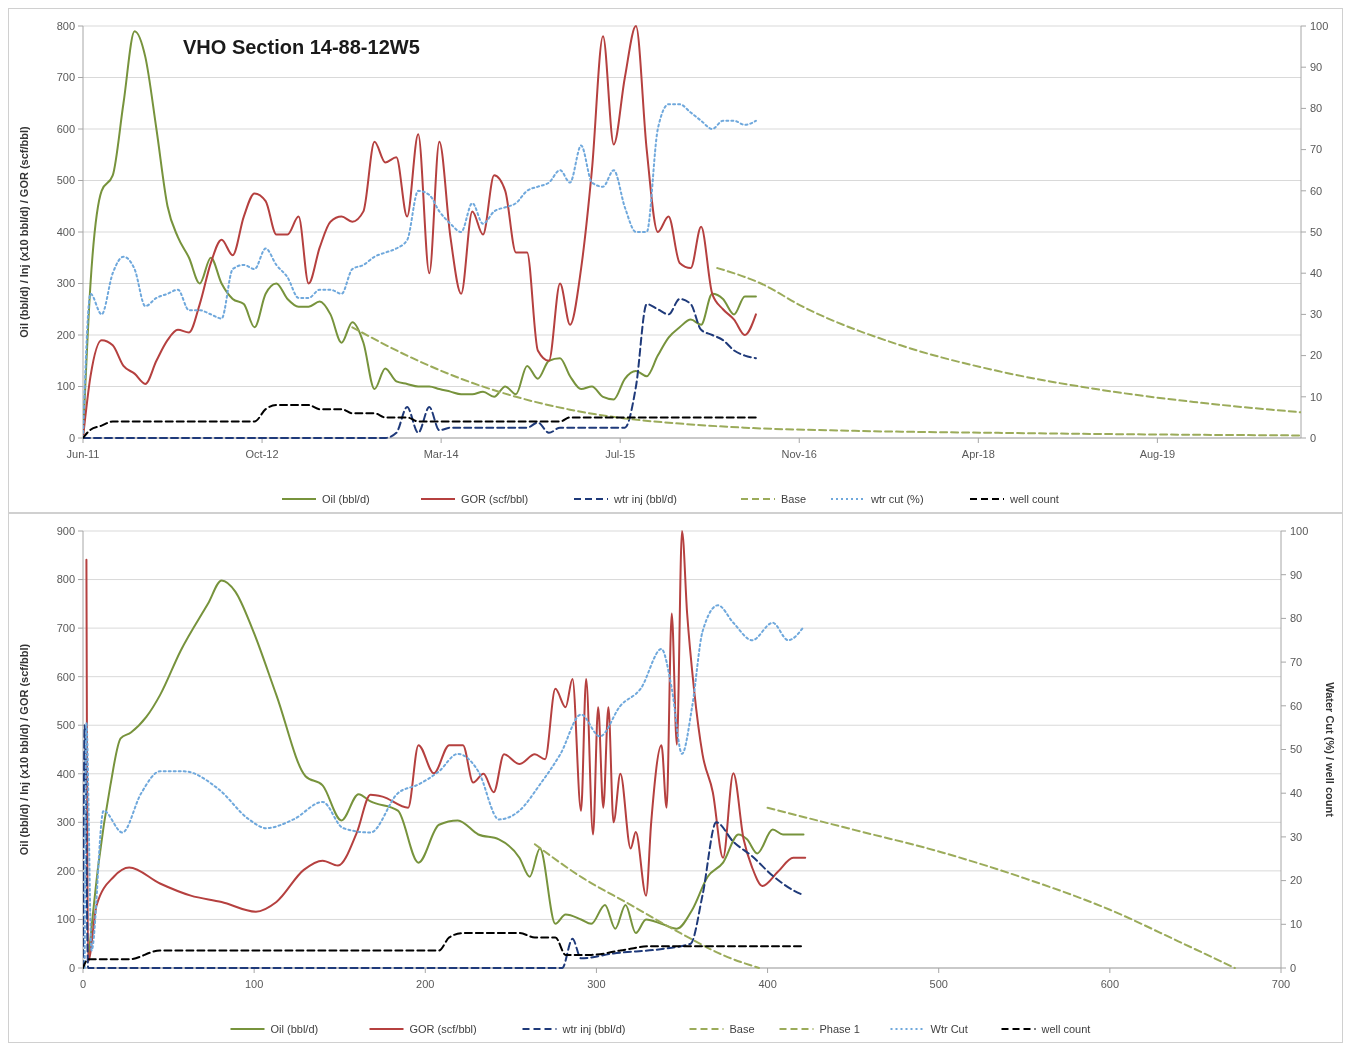 The height and width of the screenshot is (1050, 1351). What do you see at coordinates (83, 984) in the screenshot?
I see `x-tick-label: 0` at bounding box center [83, 984].